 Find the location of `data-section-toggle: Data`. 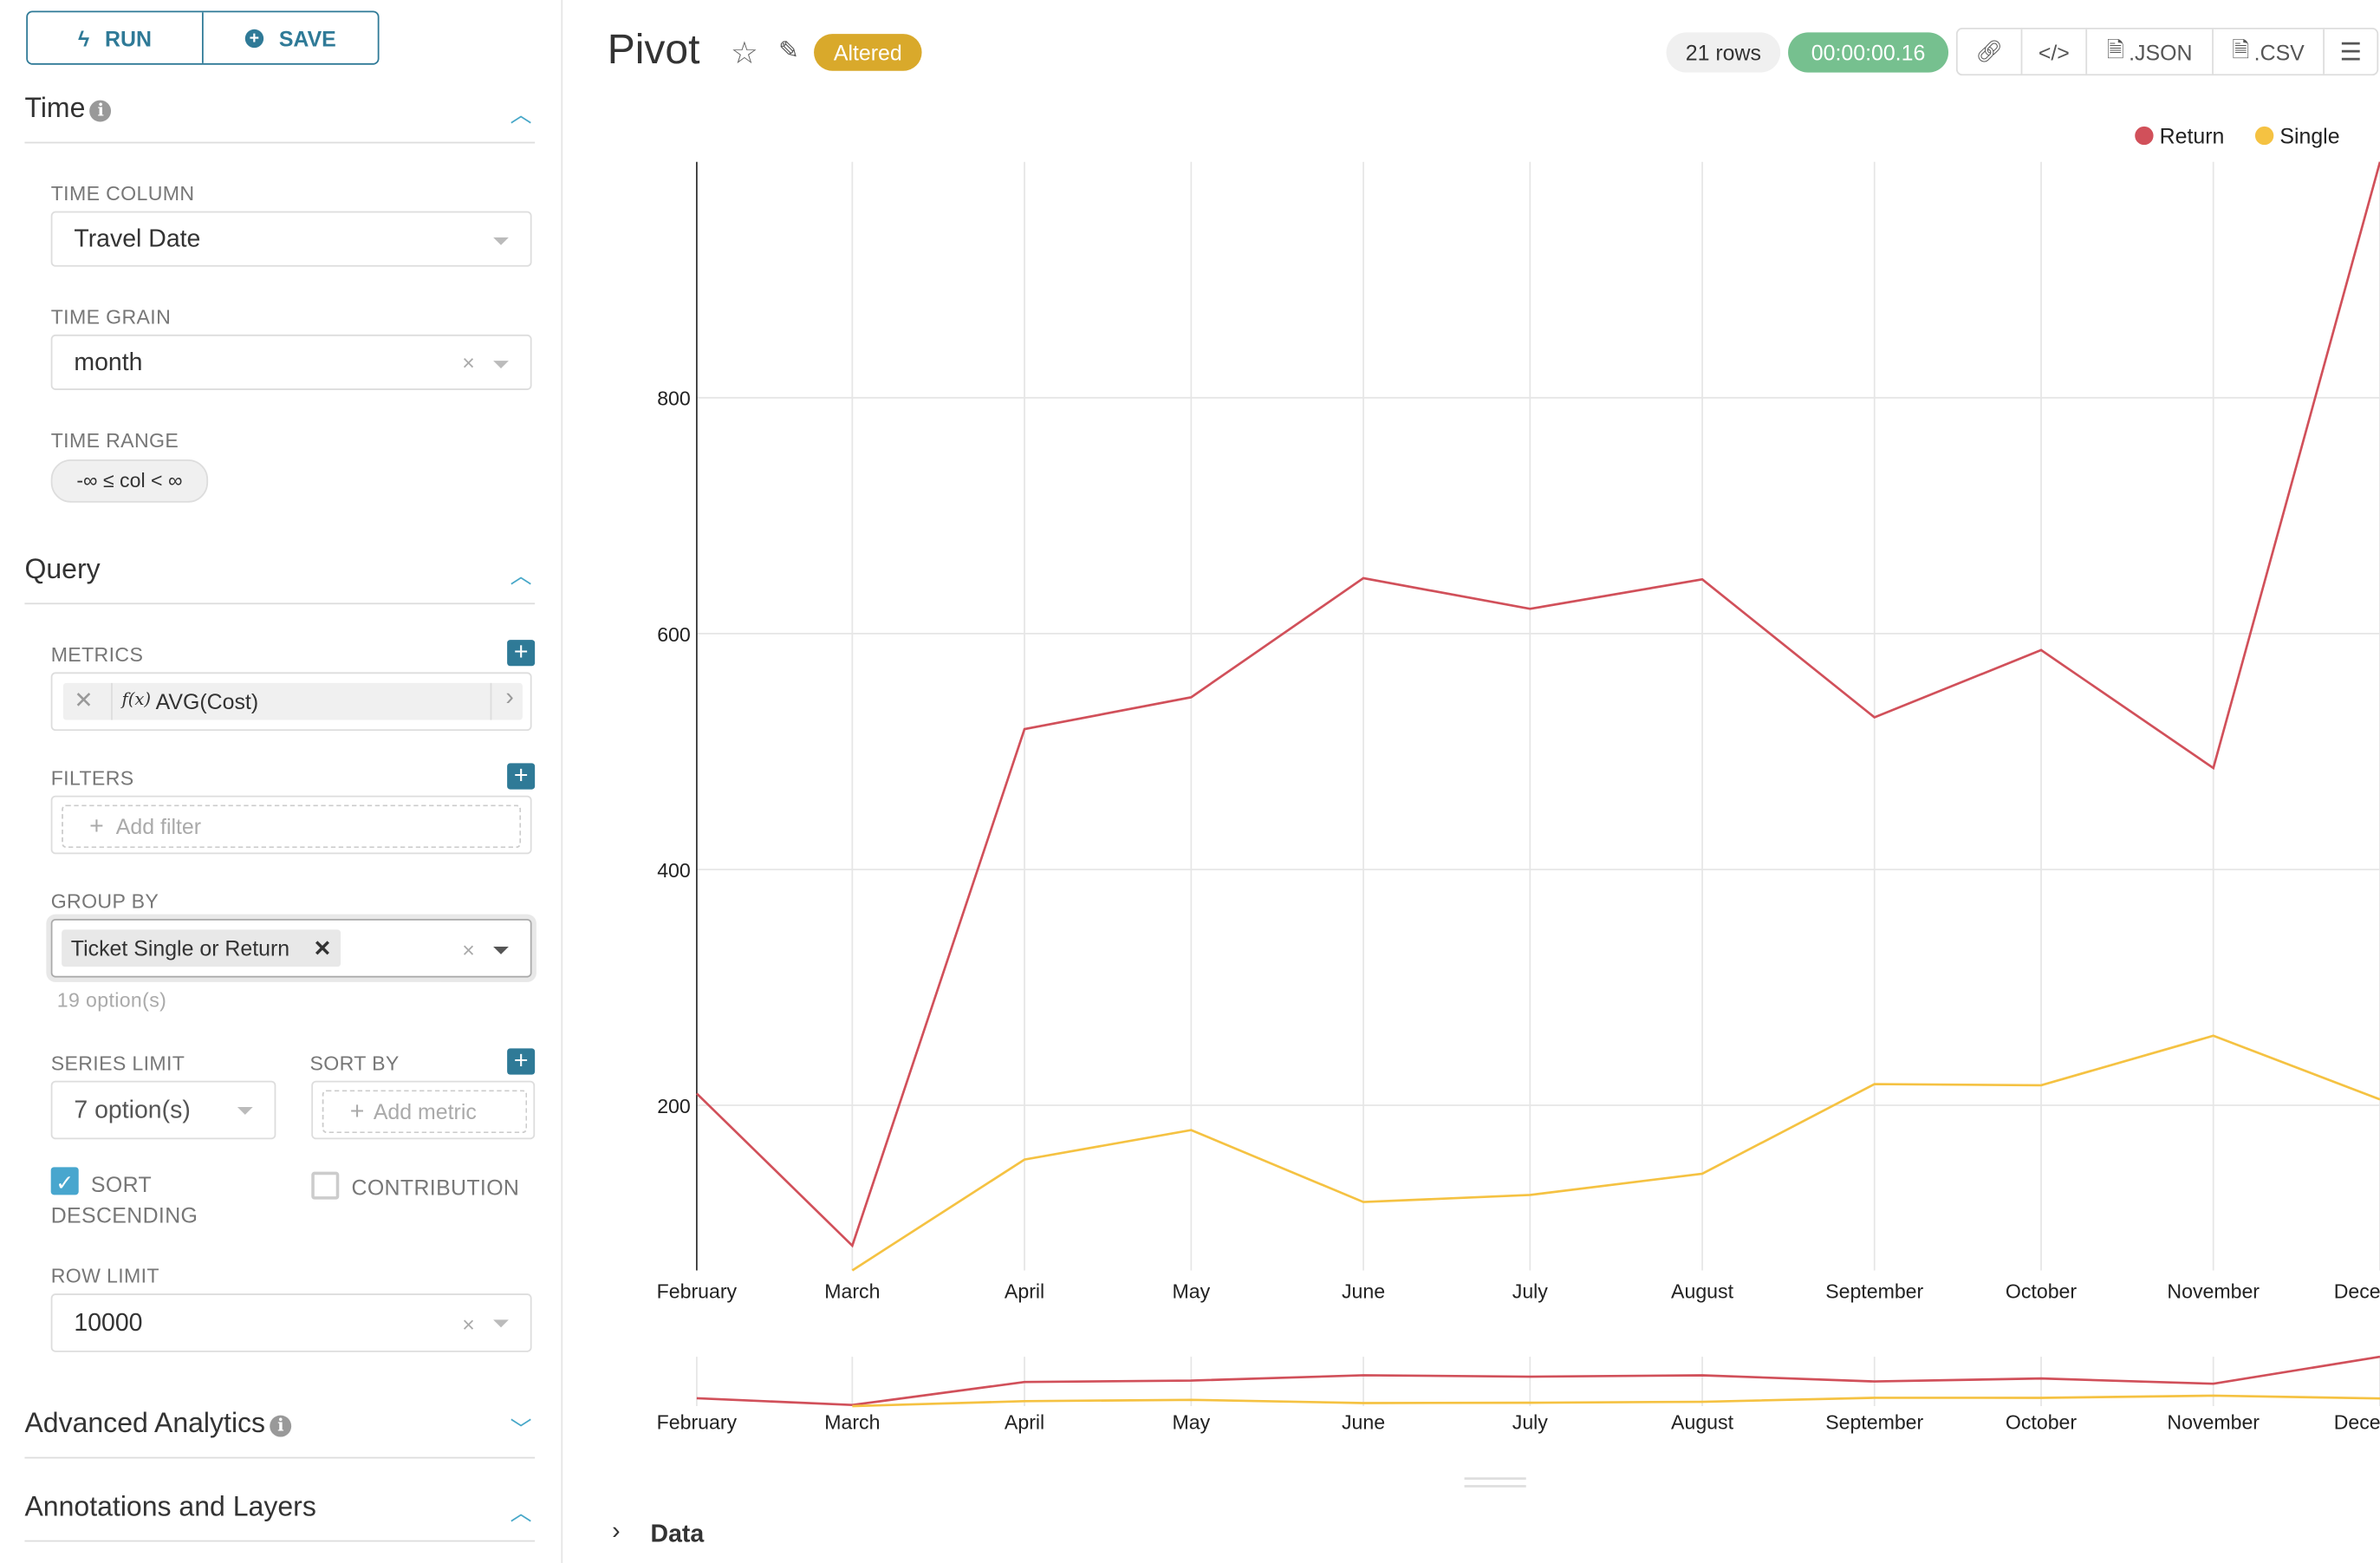

data-section-toggle: Data is located at coordinates (677, 1535).